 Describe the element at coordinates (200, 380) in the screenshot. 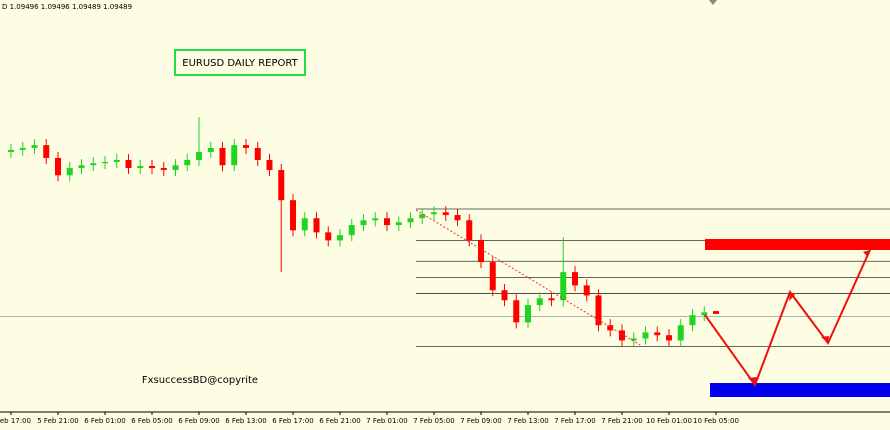

I see `watermark: FxsuccessBD@copyrite` at that location.